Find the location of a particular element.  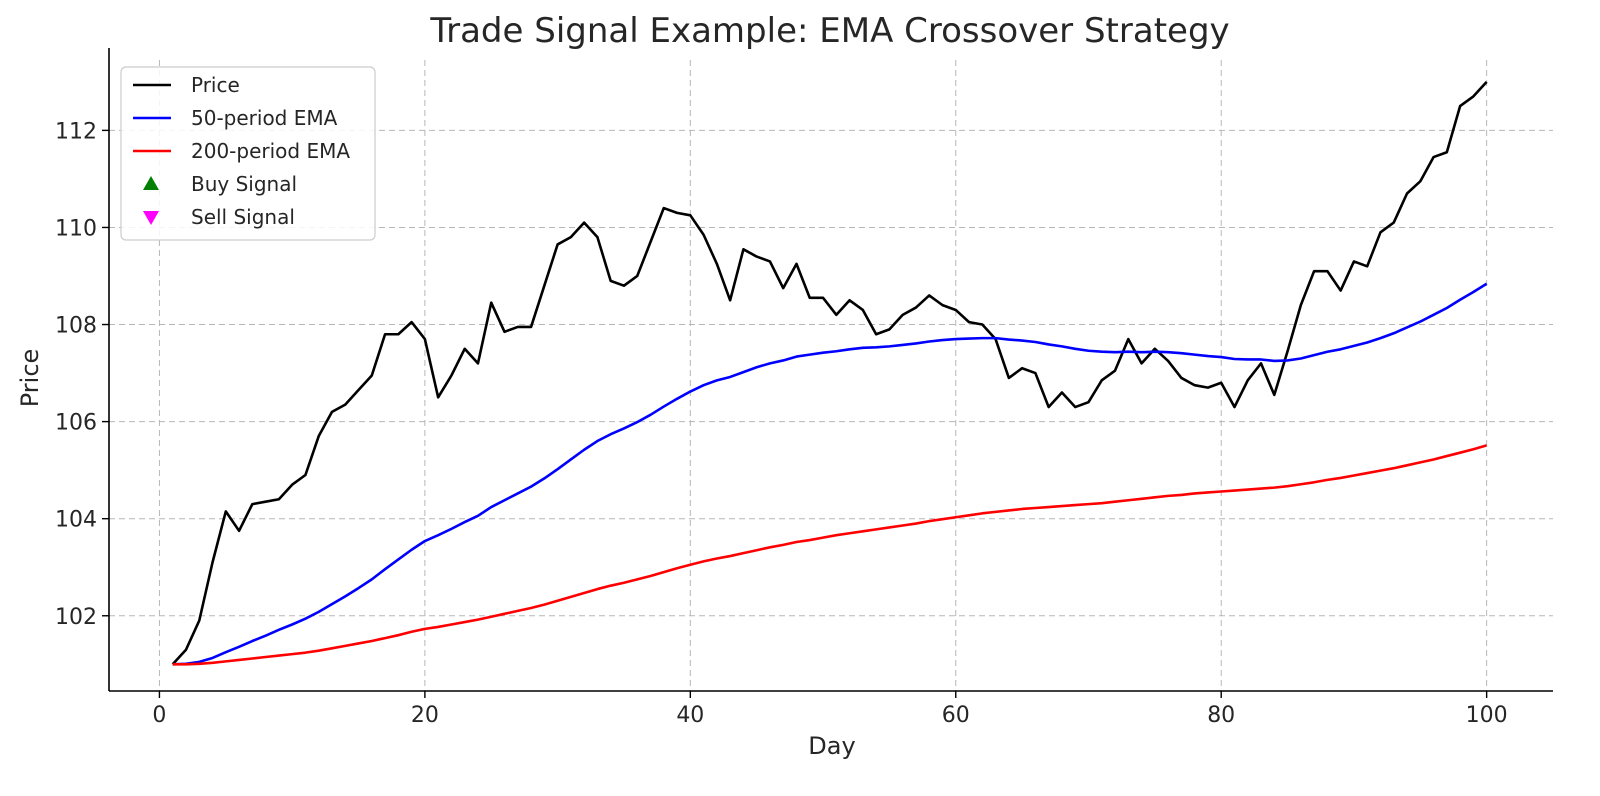

legend-box is located at coordinates (248, 153).